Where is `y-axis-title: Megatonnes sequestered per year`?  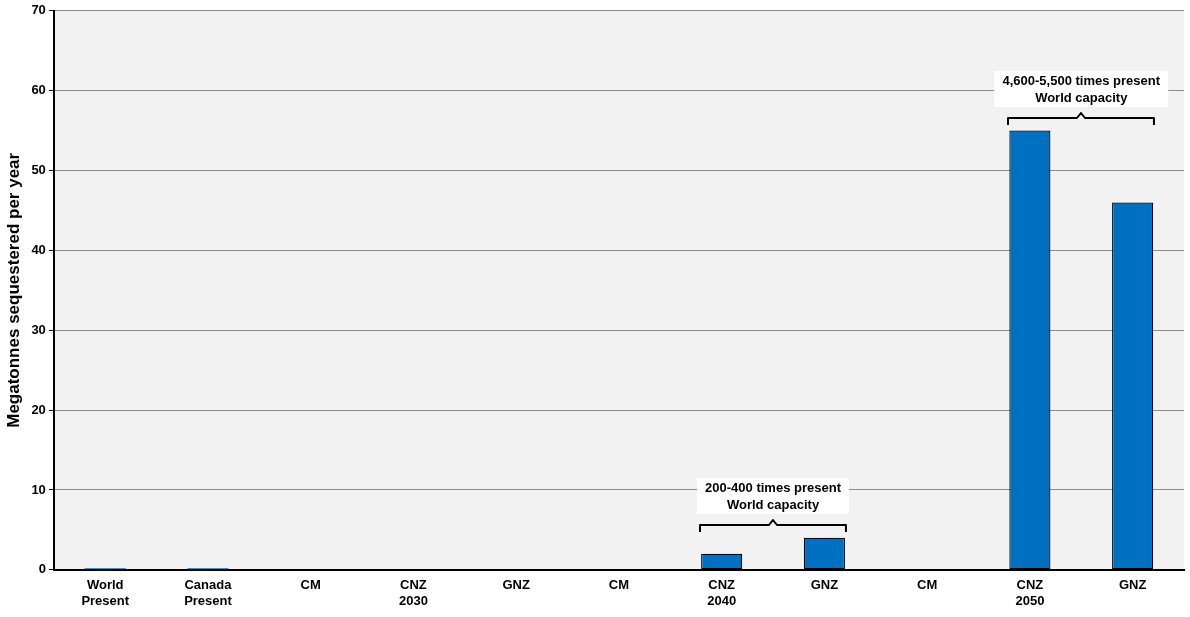
y-axis-title: Megatonnes sequestered per year is located at coordinates (13, 290).